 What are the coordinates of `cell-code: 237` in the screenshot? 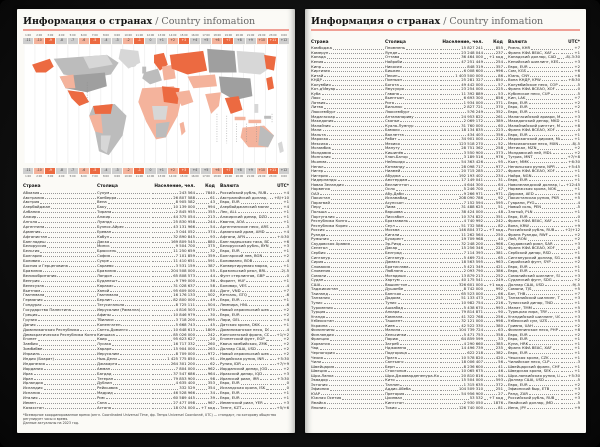 It's located at (499, 52).